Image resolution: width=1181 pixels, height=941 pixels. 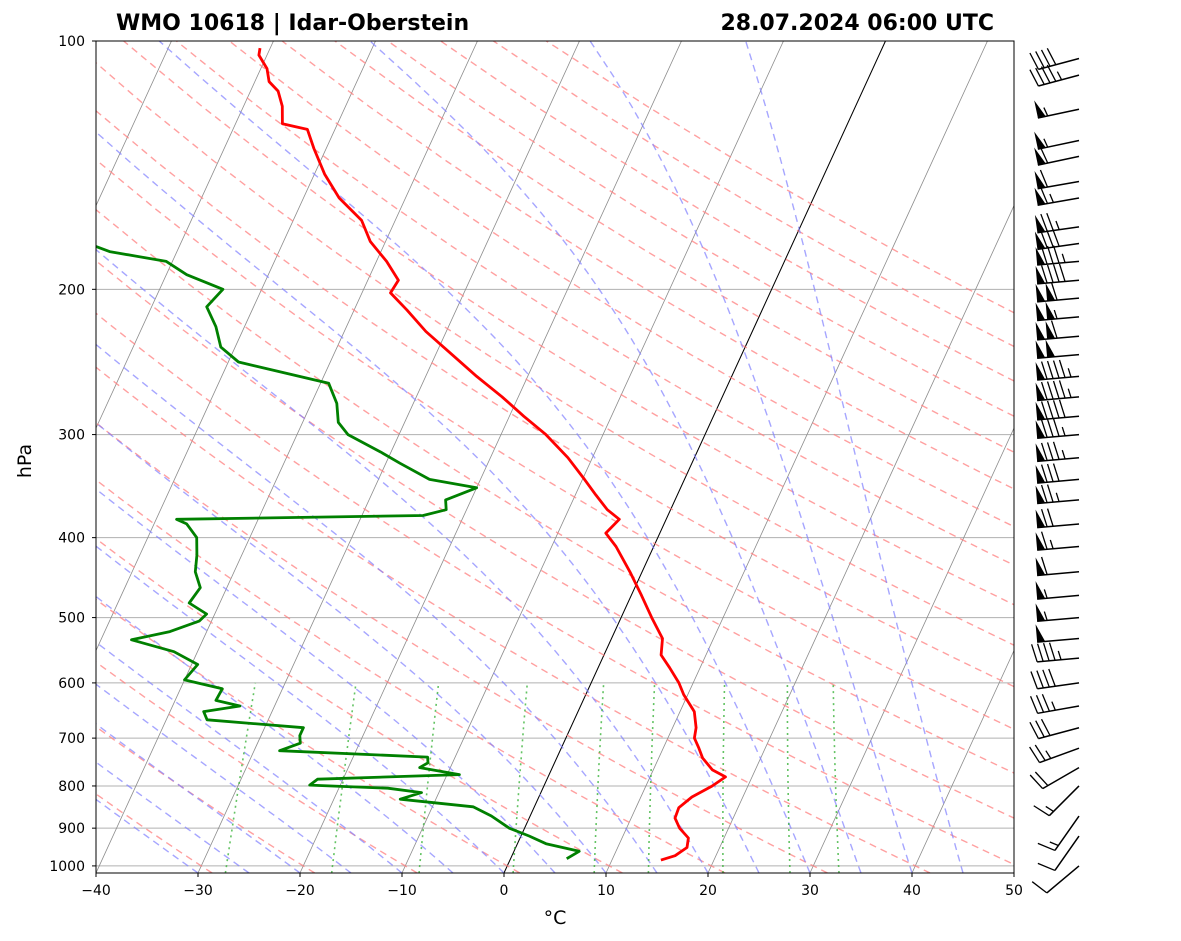 I want to click on x-tick-label: −10, so click(x=402, y=891).